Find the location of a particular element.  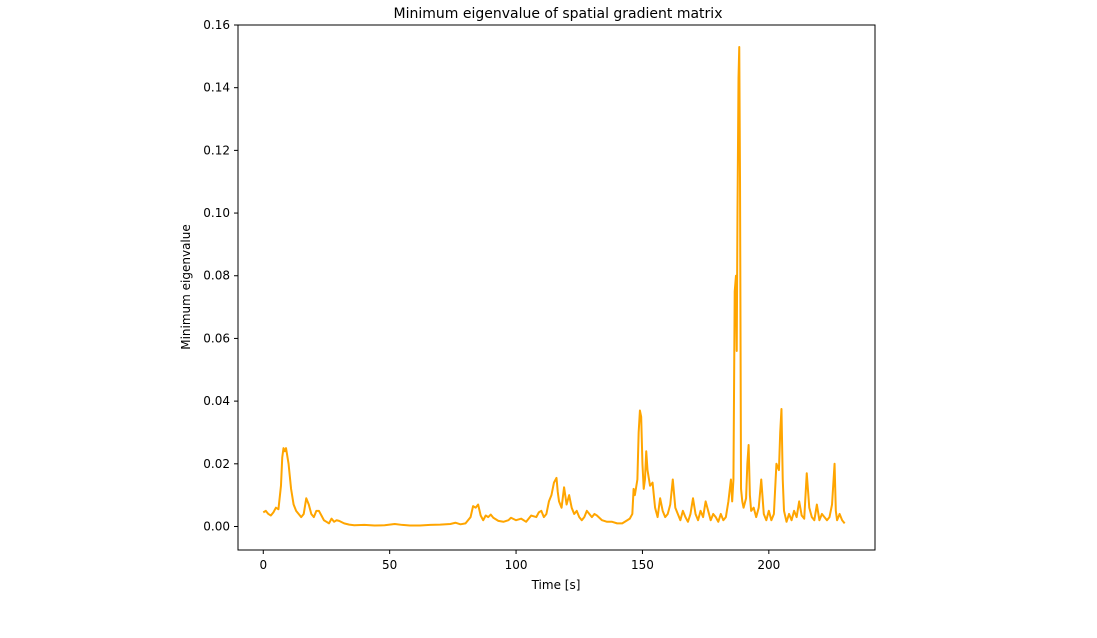

y-tick-label: 0.06 is located at coordinates (216, 338).